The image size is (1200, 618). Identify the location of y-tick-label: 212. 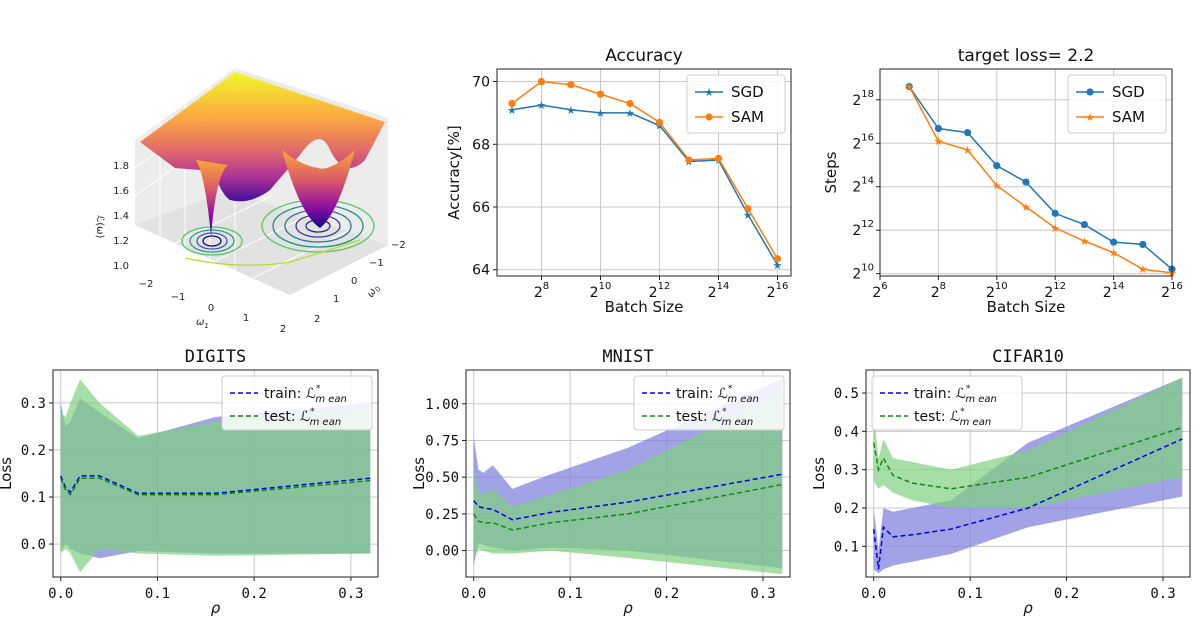
(863, 229).